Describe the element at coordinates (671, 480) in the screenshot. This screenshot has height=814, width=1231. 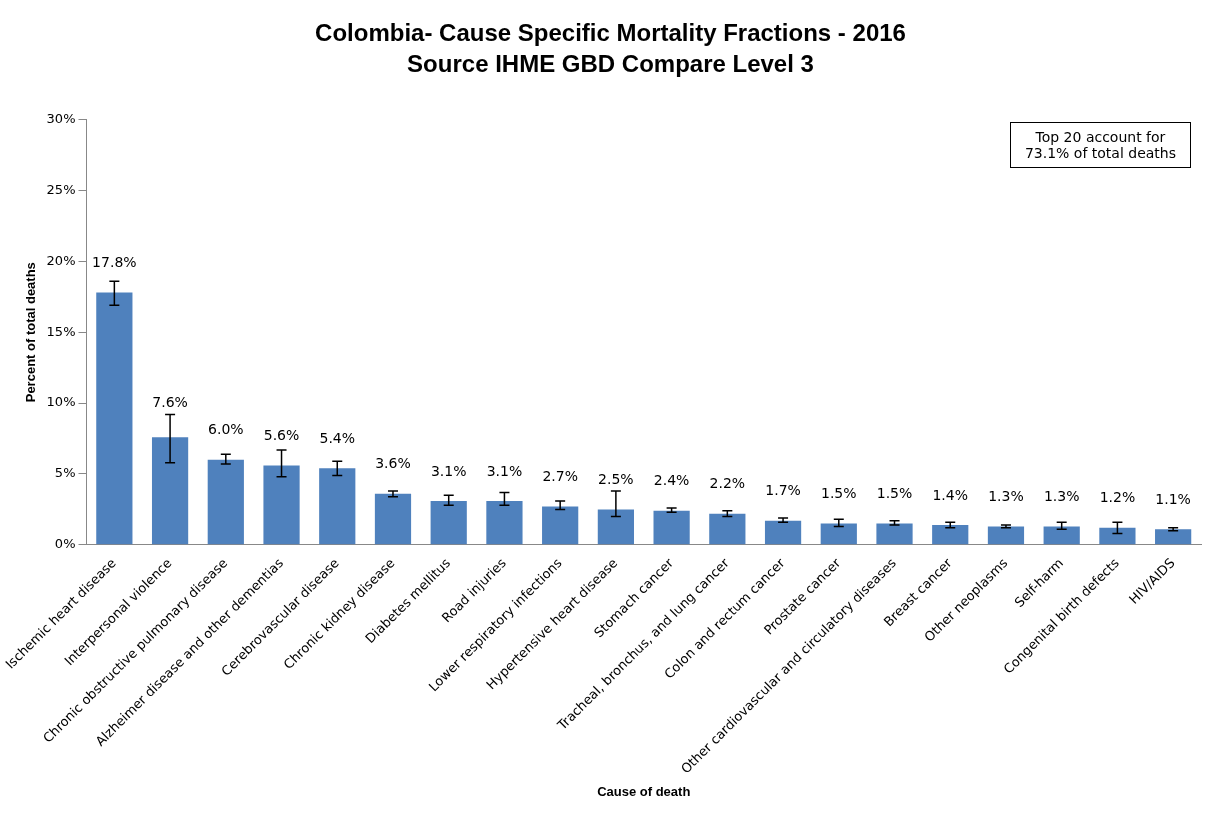
I see `data-label: 2.4%` at that location.